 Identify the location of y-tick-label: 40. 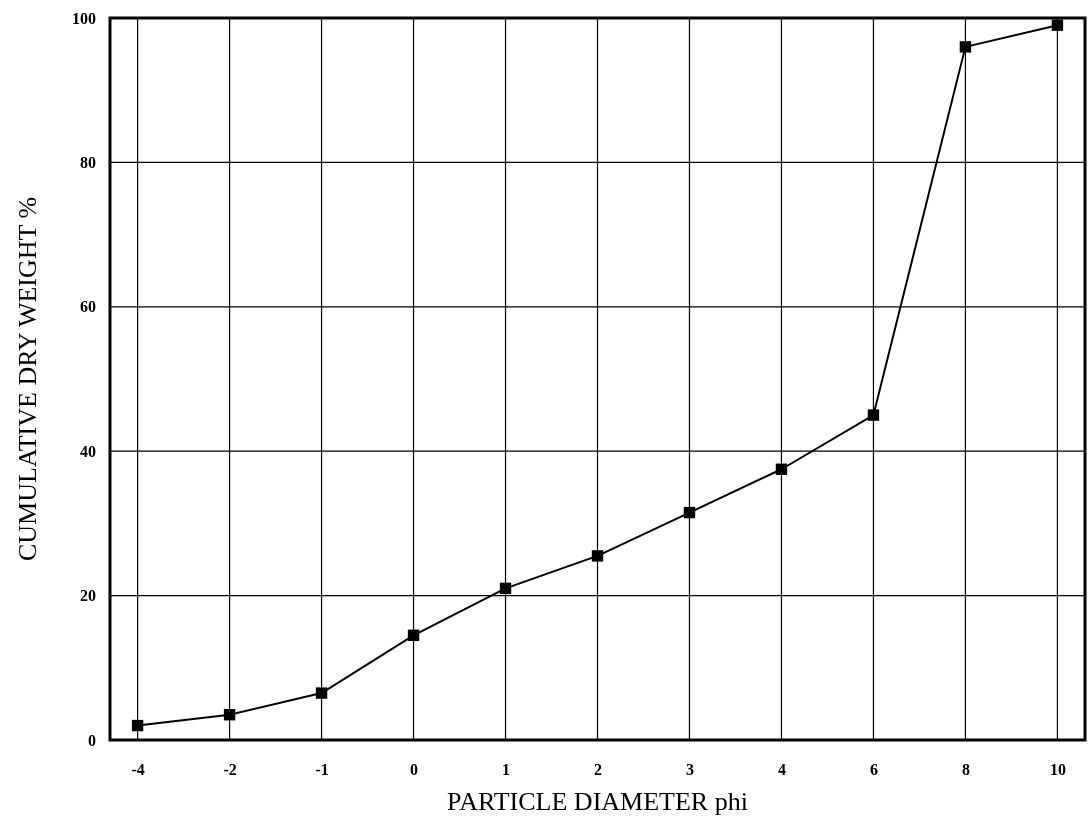
(88, 451).